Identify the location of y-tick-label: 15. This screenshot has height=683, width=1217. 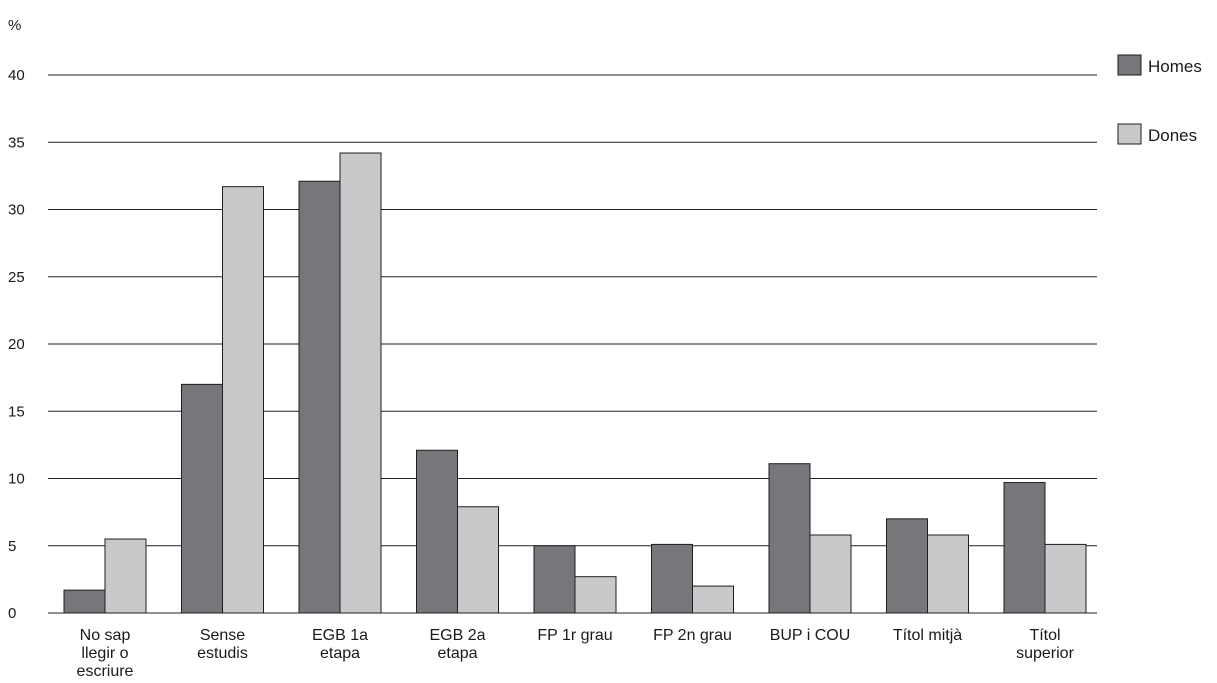
(16, 411).